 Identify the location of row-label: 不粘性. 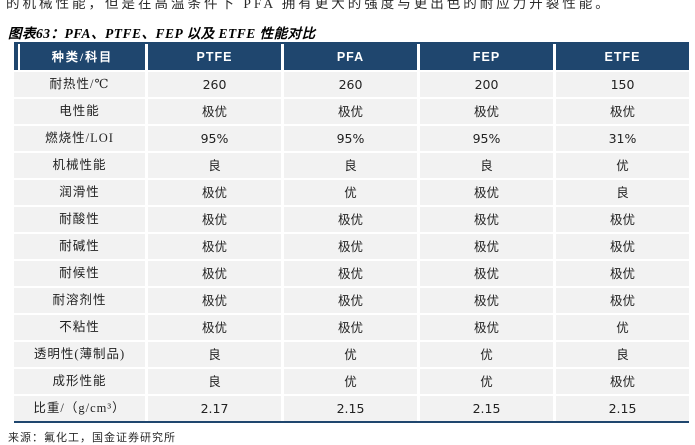
(79, 327).